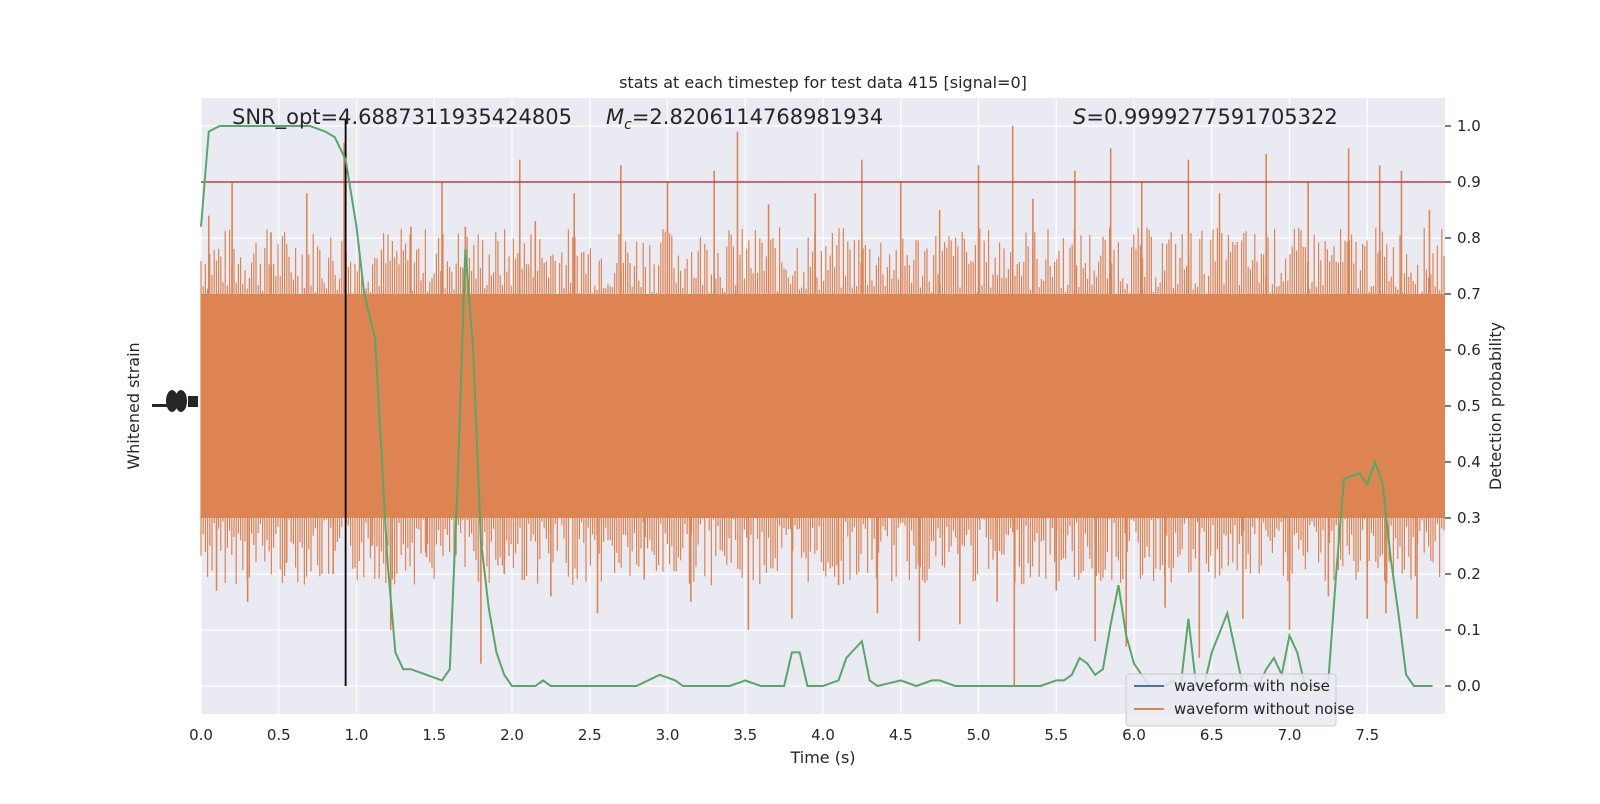 This screenshot has height=804, width=1600. I want to click on x-tick-label: 3.5, so click(745, 735).